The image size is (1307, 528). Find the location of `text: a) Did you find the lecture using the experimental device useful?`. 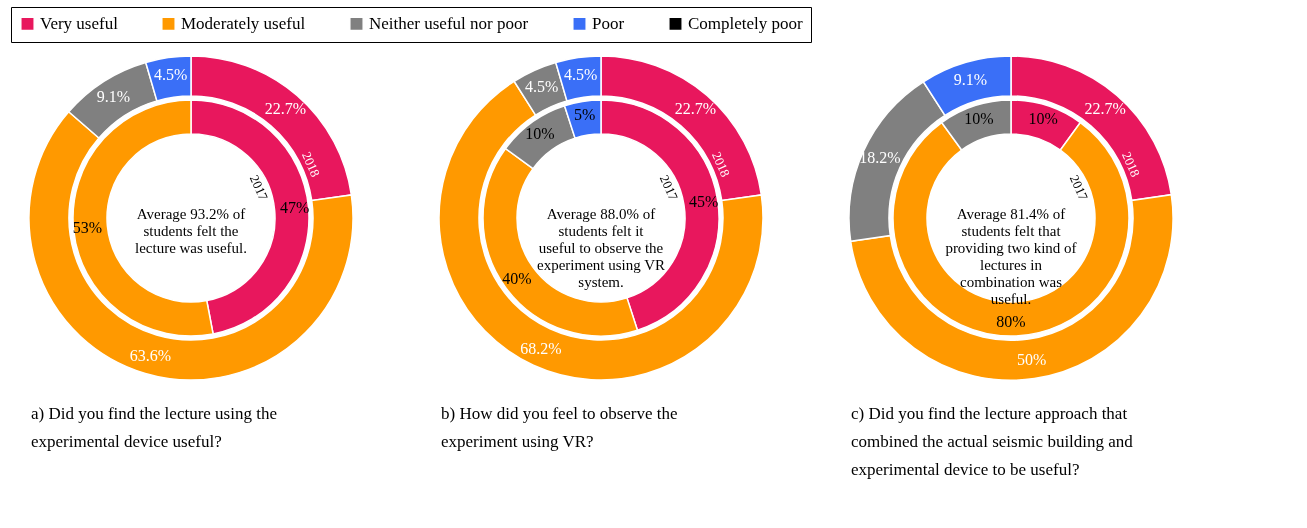

text: a) Did you find the lecture using the experimental device useful? is located at coordinates (154, 427).